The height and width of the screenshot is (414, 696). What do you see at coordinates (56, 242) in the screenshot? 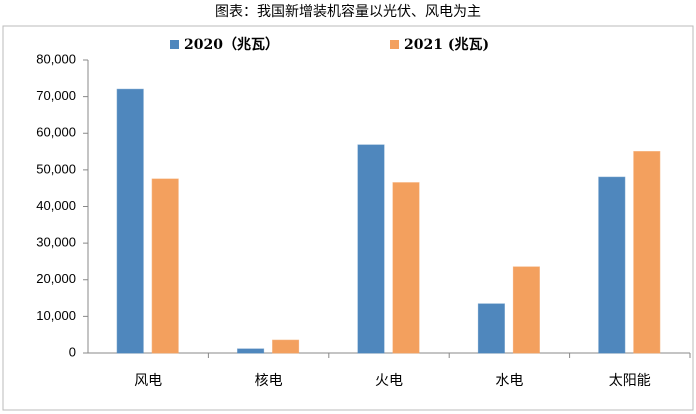
I see `y-tick-label: 30,000` at bounding box center [56, 242].